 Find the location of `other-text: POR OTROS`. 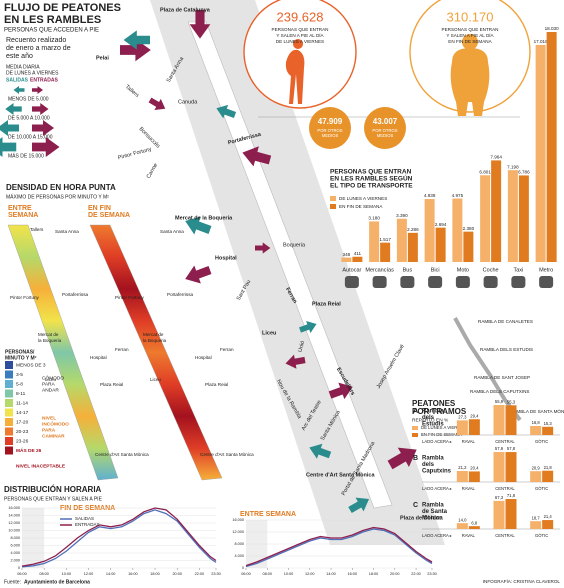

other-text: POR OTROS is located at coordinates (384, 130).